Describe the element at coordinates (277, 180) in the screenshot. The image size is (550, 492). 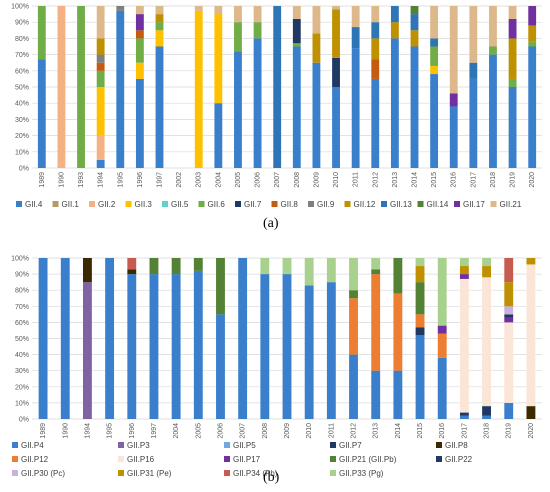
I see `x-tick-label: 2007` at that location.